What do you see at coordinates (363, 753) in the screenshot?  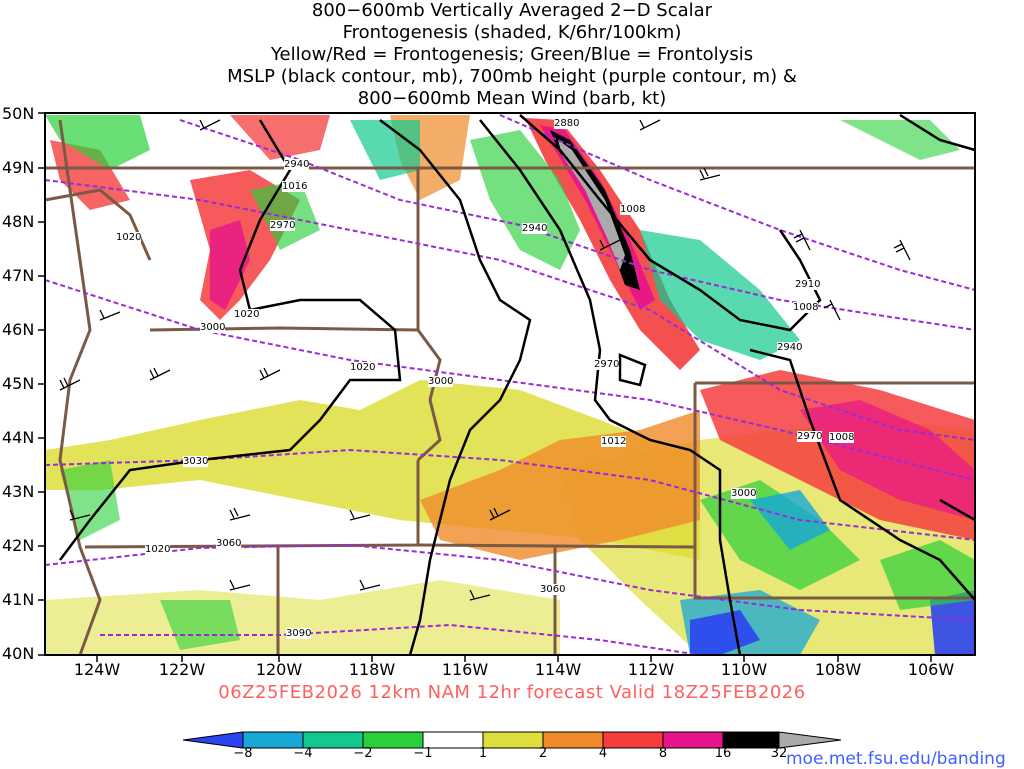 I see `colorbar-tick-label: −2` at bounding box center [363, 753].